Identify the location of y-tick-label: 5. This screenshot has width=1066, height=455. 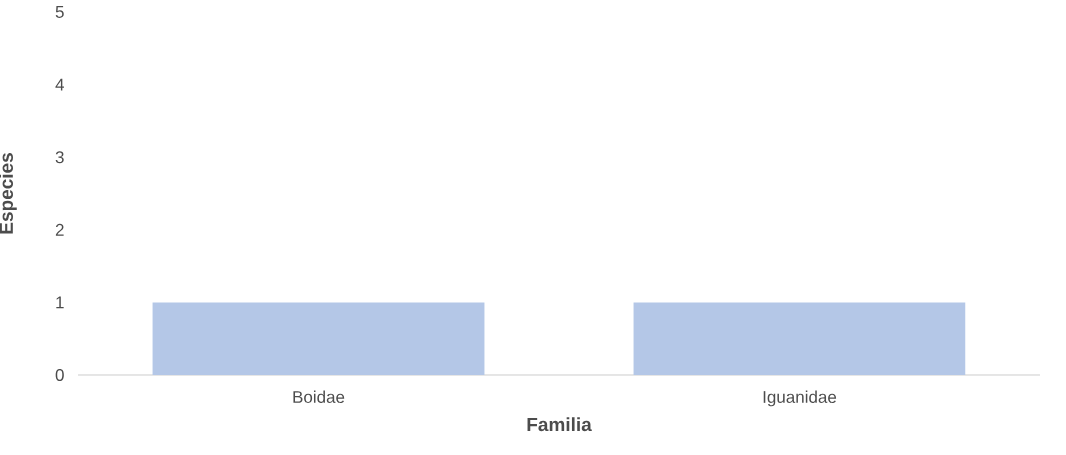
(59, 12).